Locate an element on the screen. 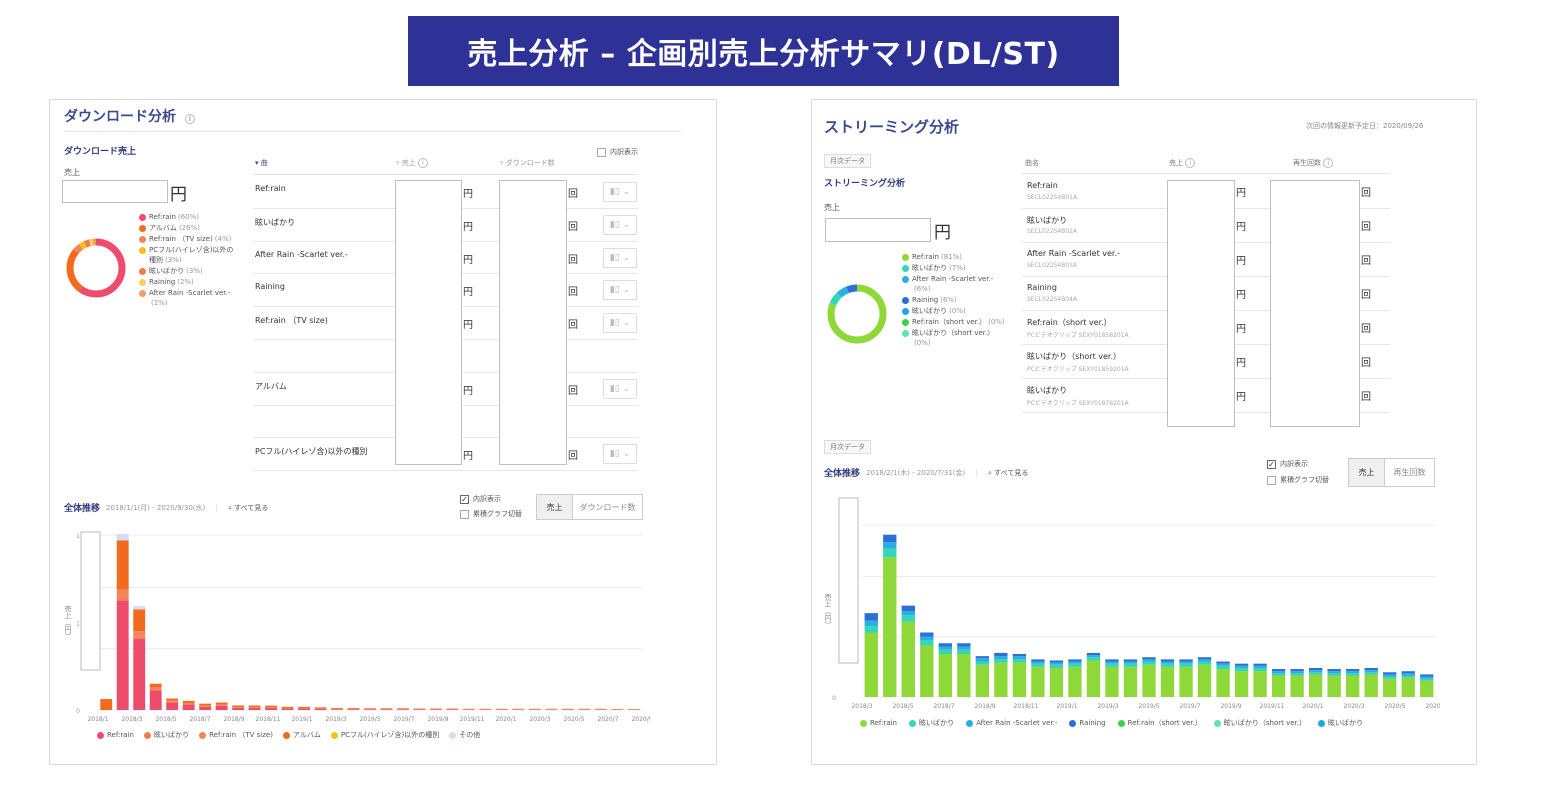  legend-item: After Rain -Scarlet ver.- is located at coordinates (1011, 723).